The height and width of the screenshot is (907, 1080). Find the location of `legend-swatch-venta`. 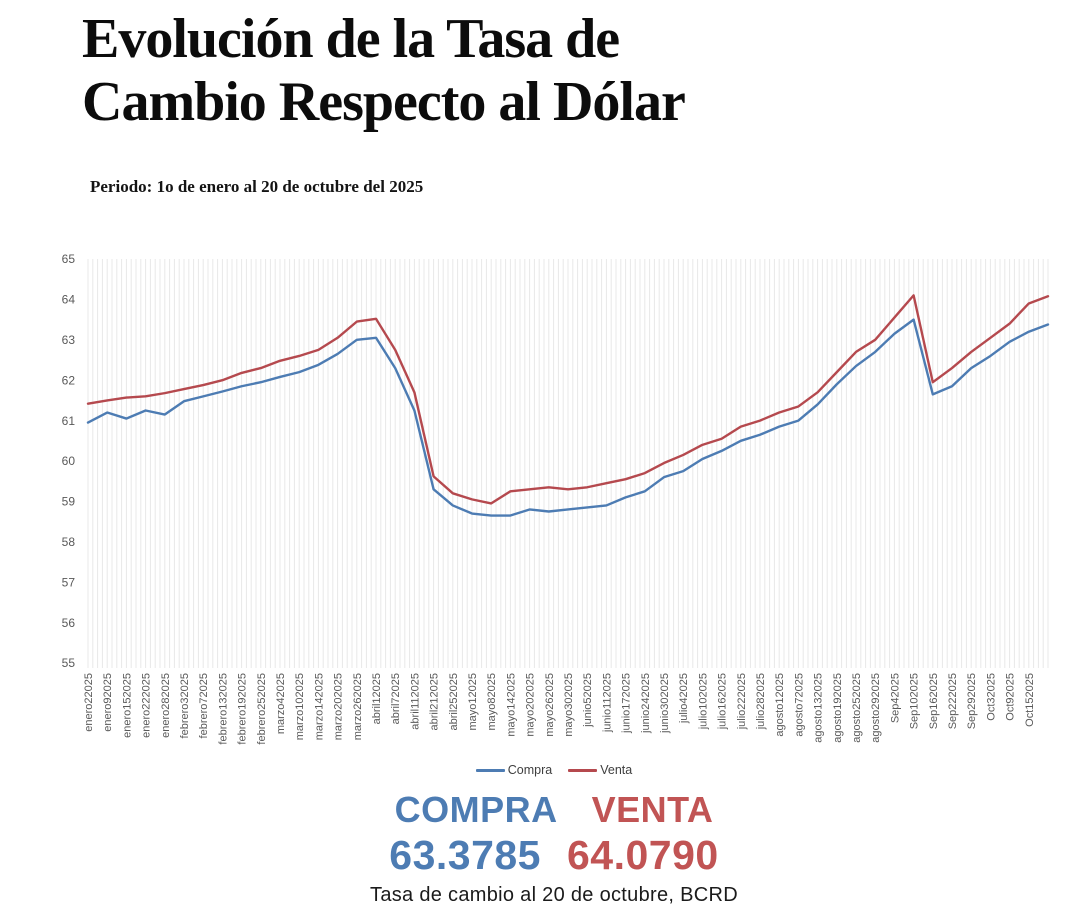

legend-swatch-venta is located at coordinates (583, 770).